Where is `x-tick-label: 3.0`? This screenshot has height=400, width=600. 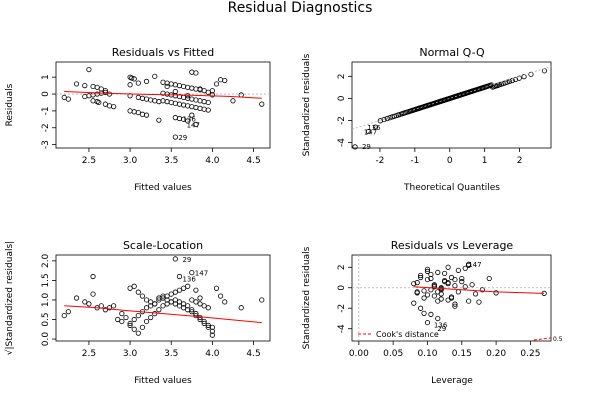 x-tick-label: 3.0 is located at coordinates (130, 161).